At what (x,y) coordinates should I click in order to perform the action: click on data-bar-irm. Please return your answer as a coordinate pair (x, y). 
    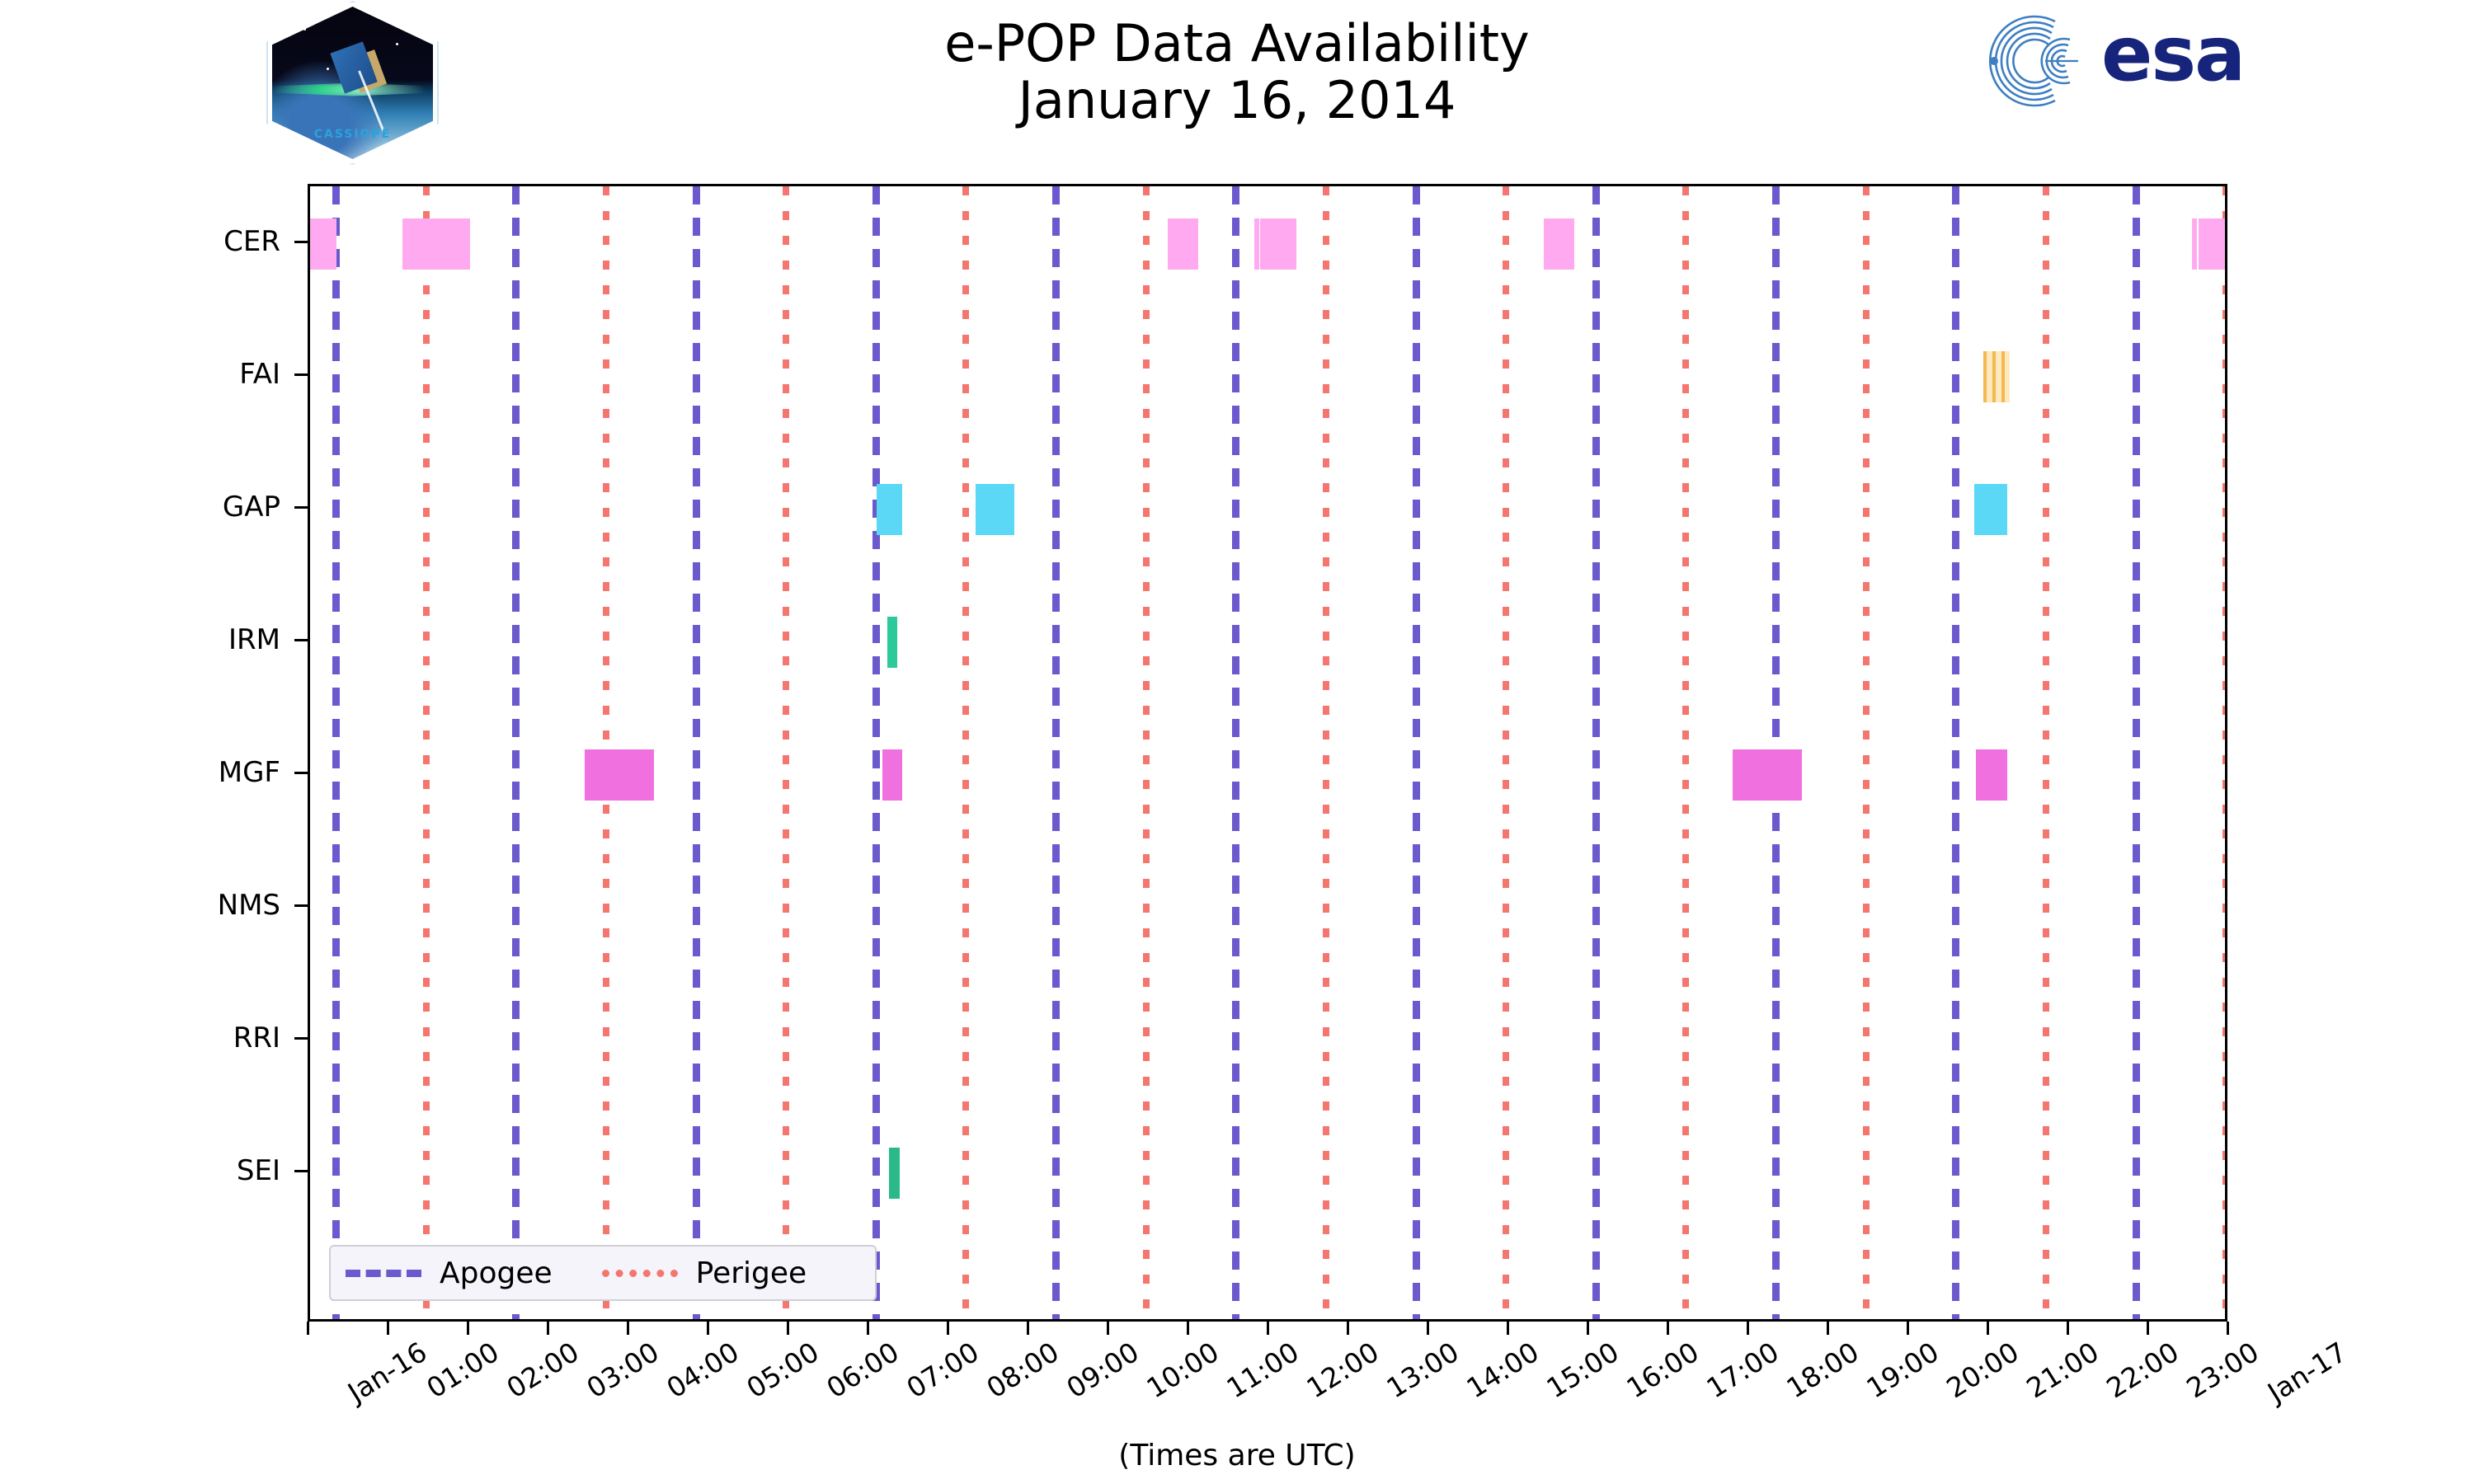
    Looking at the image, I should click on (892, 642).